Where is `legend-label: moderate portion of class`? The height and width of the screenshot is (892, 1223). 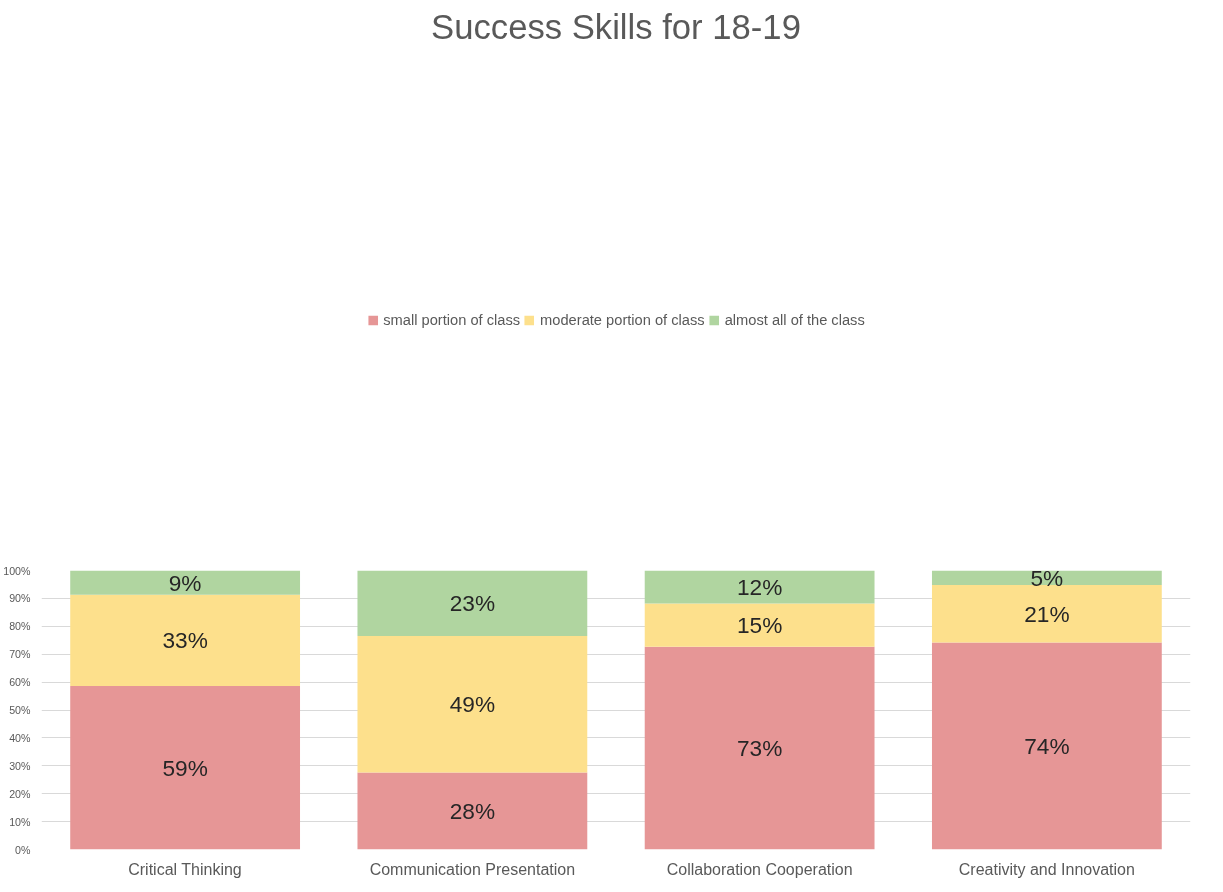
legend-label: moderate portion of class is located at coordinates (622, 320).